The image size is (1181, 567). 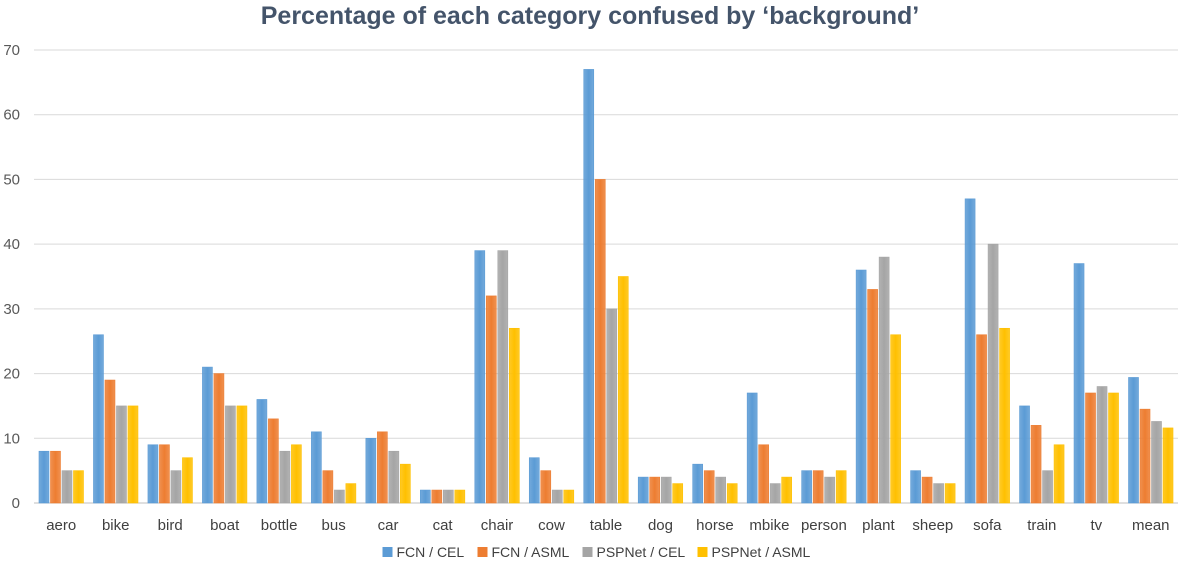 I want to click on x-tick-label: plant, so click(x=878, y=525).